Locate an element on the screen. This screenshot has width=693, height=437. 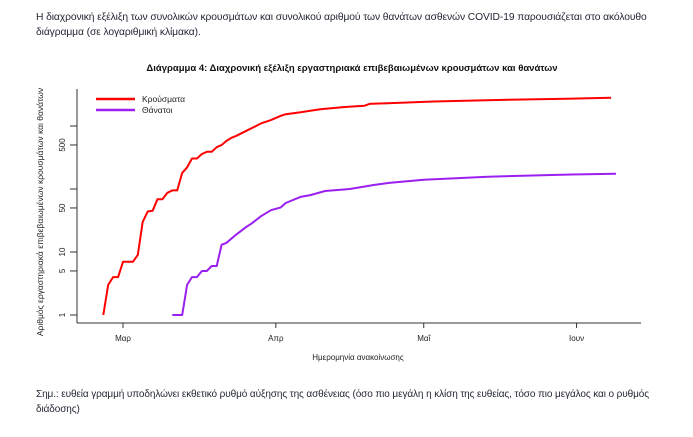
legend-label-deaths: Θάνατοι is located at coordinates (157, 110).